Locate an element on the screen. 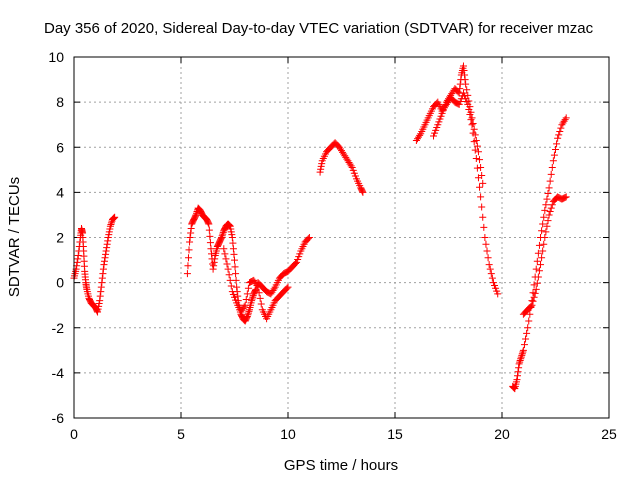  x-tick-label: 15 is located at coordinates (395, 434).